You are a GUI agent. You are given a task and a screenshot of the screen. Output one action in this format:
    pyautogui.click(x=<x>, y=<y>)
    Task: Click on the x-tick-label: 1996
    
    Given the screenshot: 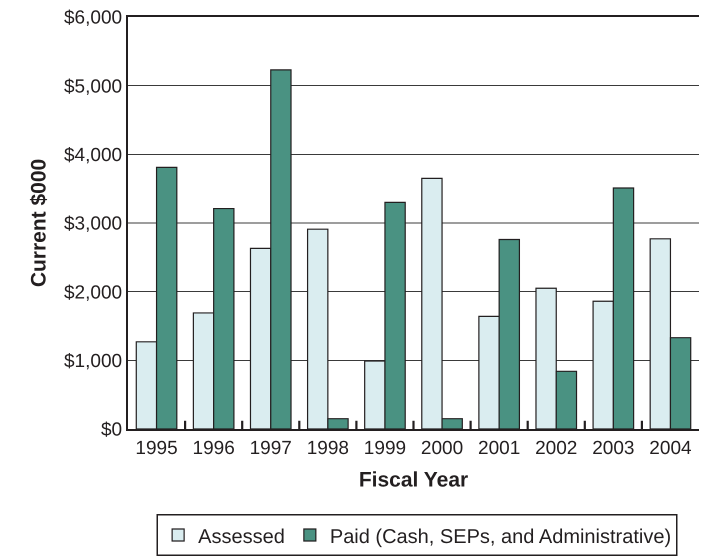 What is the action you would take?
    pyautogui.click(x=213, y=448)
    